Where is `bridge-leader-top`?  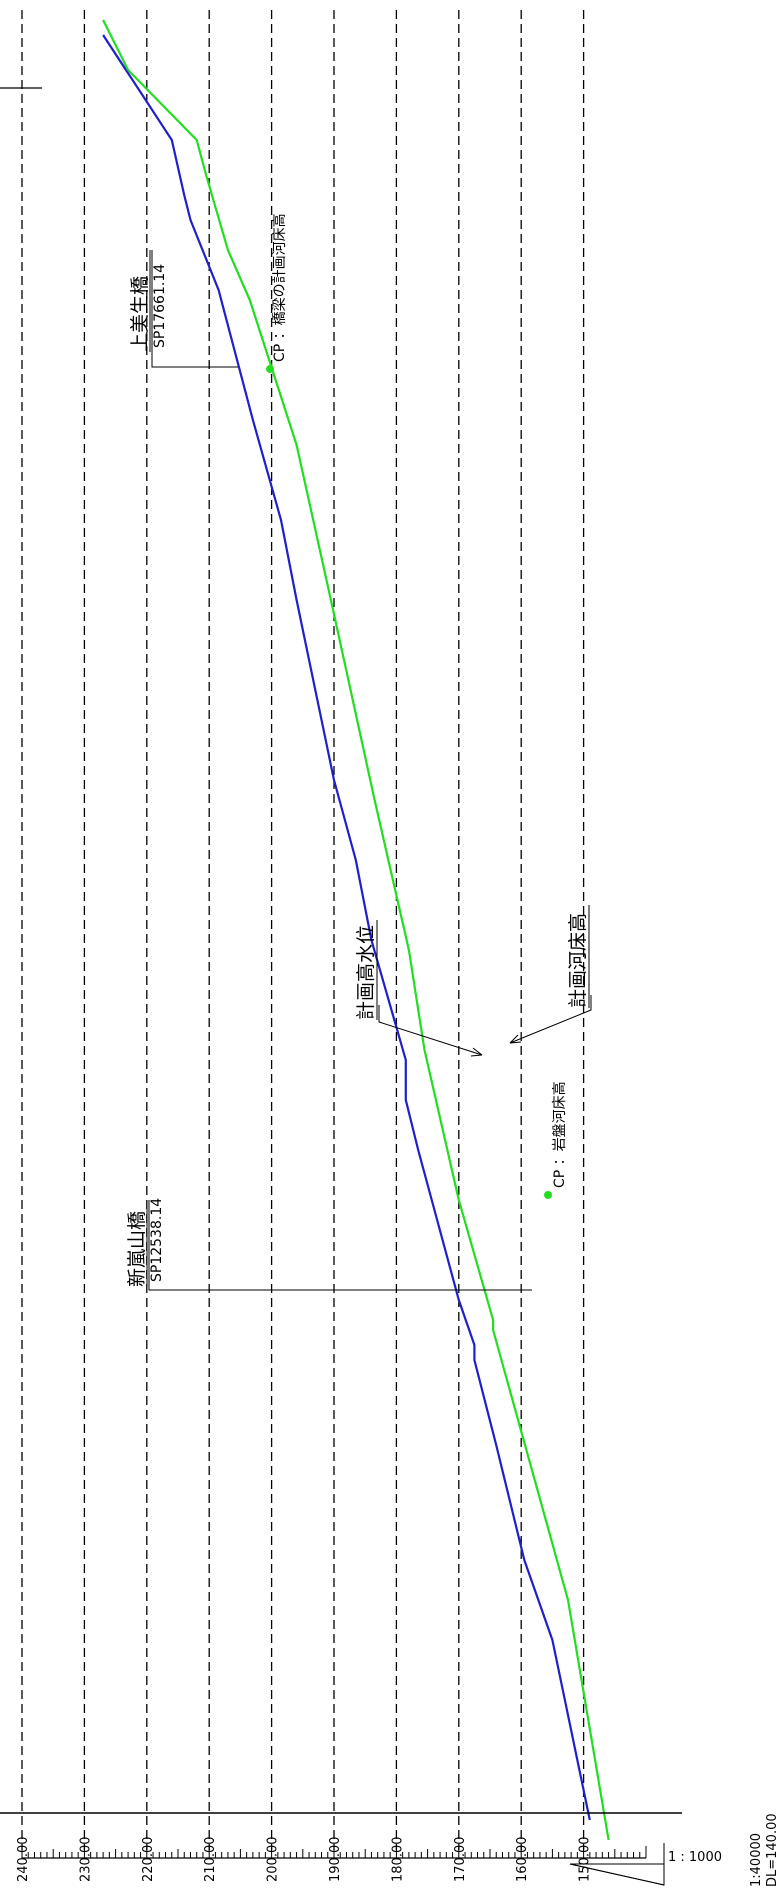 bridge-leader-top is located at coordinates (194, 309).